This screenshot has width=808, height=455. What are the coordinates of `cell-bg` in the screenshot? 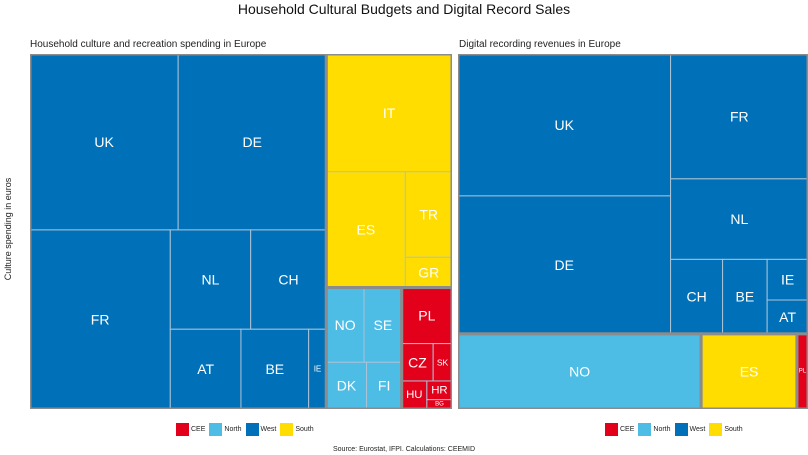 It's located at (439, 404).